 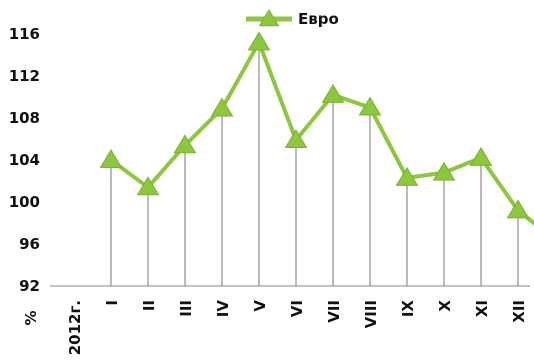 I want to click on y-tick-label: 116, so click(x=24, y=34).